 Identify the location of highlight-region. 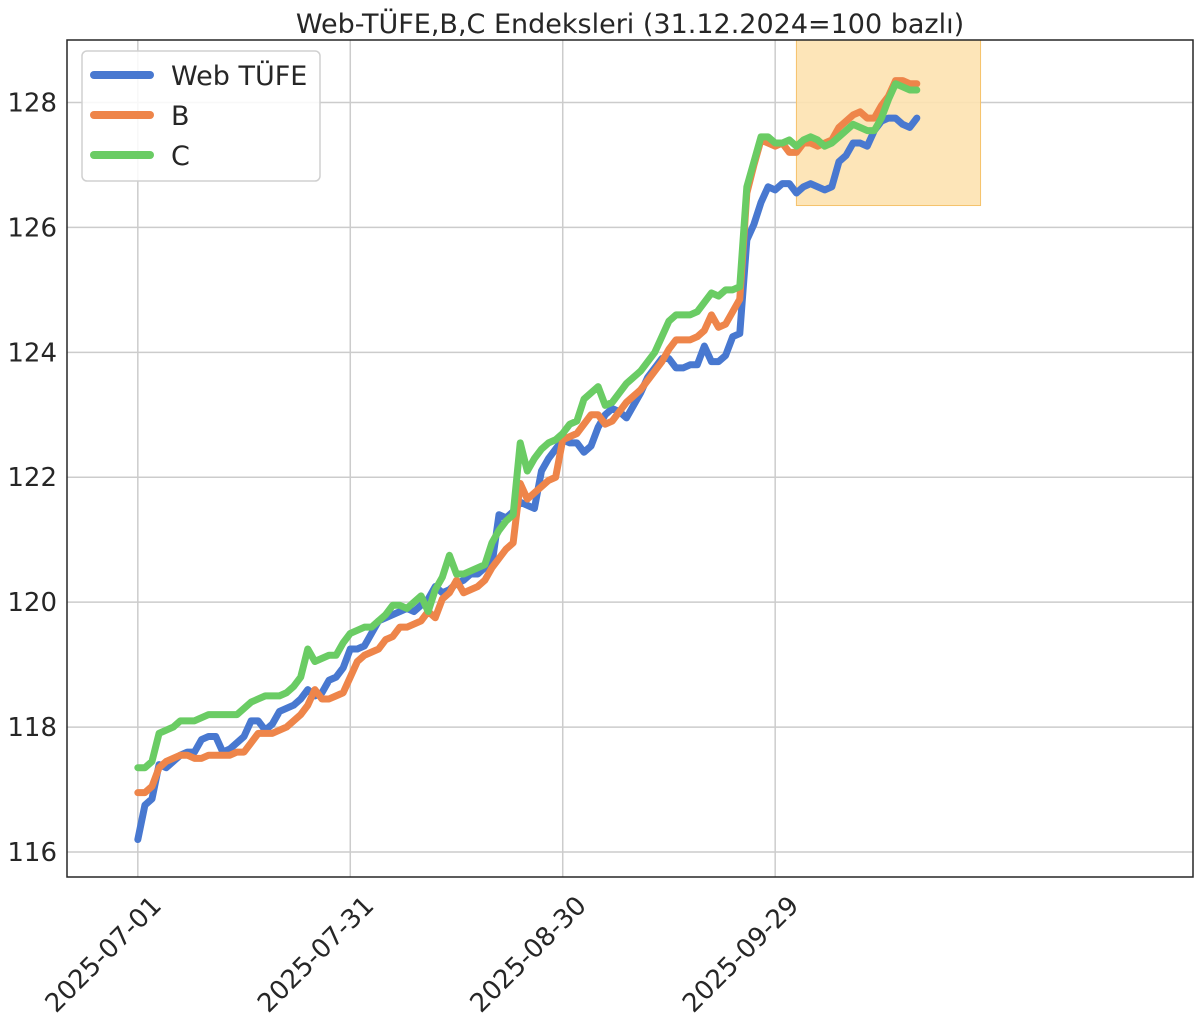
(888, 123).